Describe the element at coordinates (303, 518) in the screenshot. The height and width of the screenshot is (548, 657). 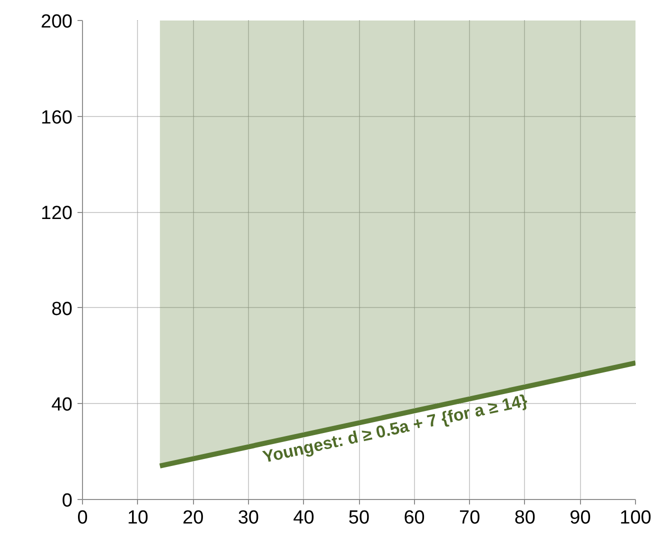
I see `x-tick-label: 40` at that location.